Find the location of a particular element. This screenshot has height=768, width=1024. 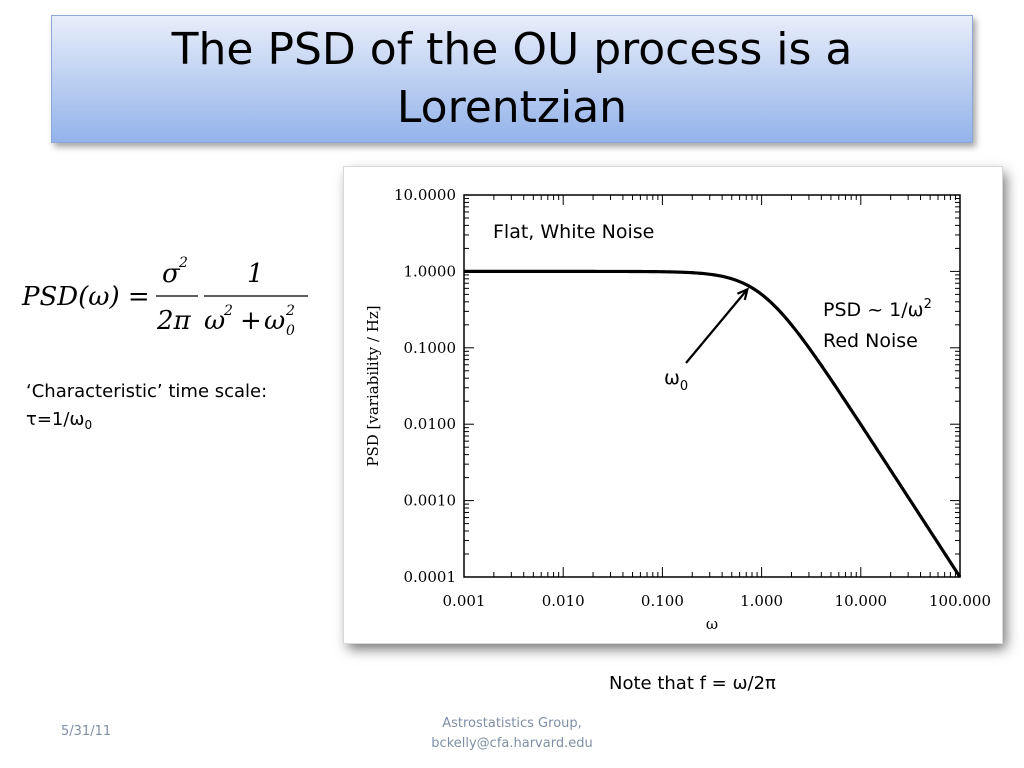

y-tick-label: 0.0010 is located at coordinates (430, 501).